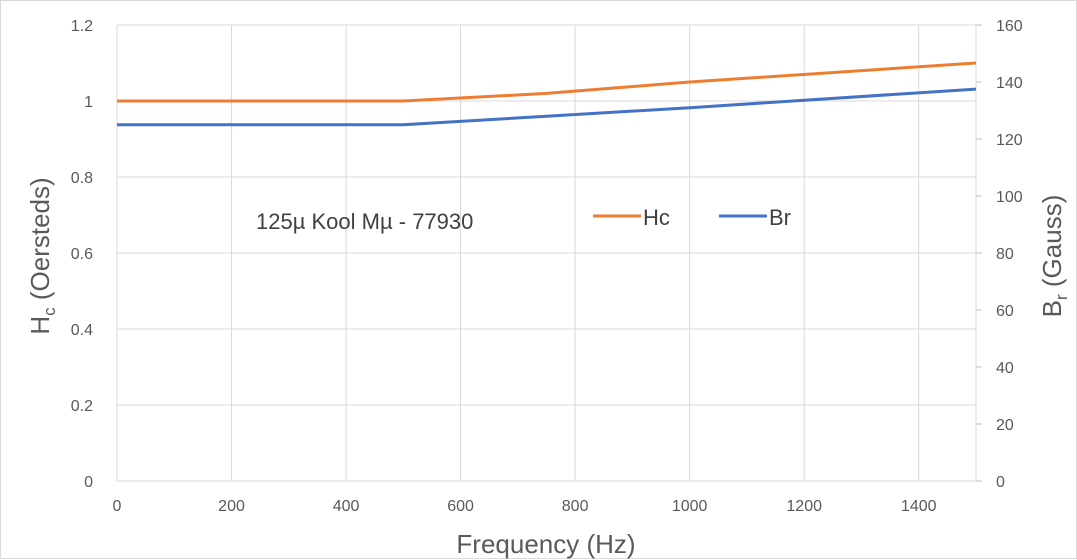 The width and height of the screenshot is (1077, 560). I want to click on x-tick-label: 0, so click(117, 506).